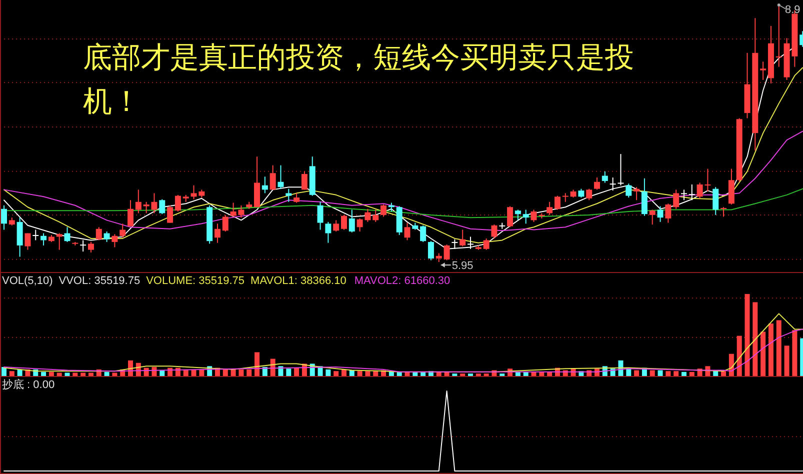  Describe the element at coordinates (402, 281) in the screenshot. I see `text: MAVOL2: 61660.30` at that location.